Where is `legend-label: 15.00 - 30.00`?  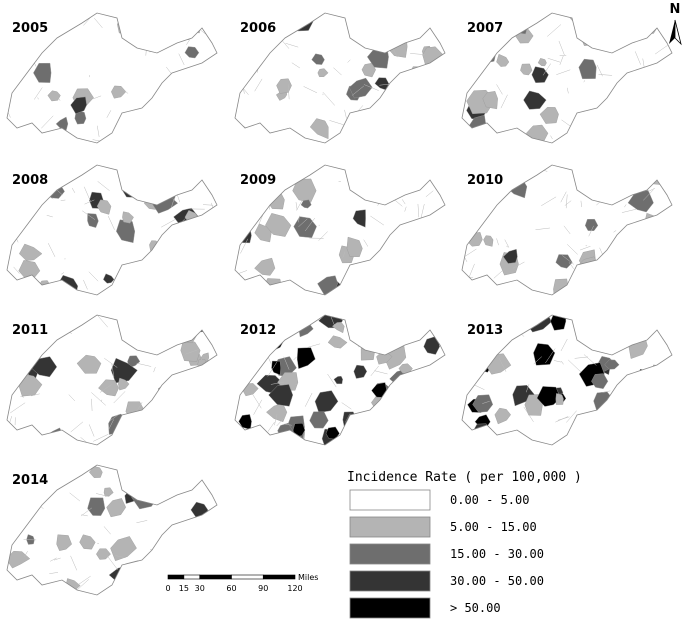
legend-label: 15.00 - 30.00 is located at coordinates (497, 554).